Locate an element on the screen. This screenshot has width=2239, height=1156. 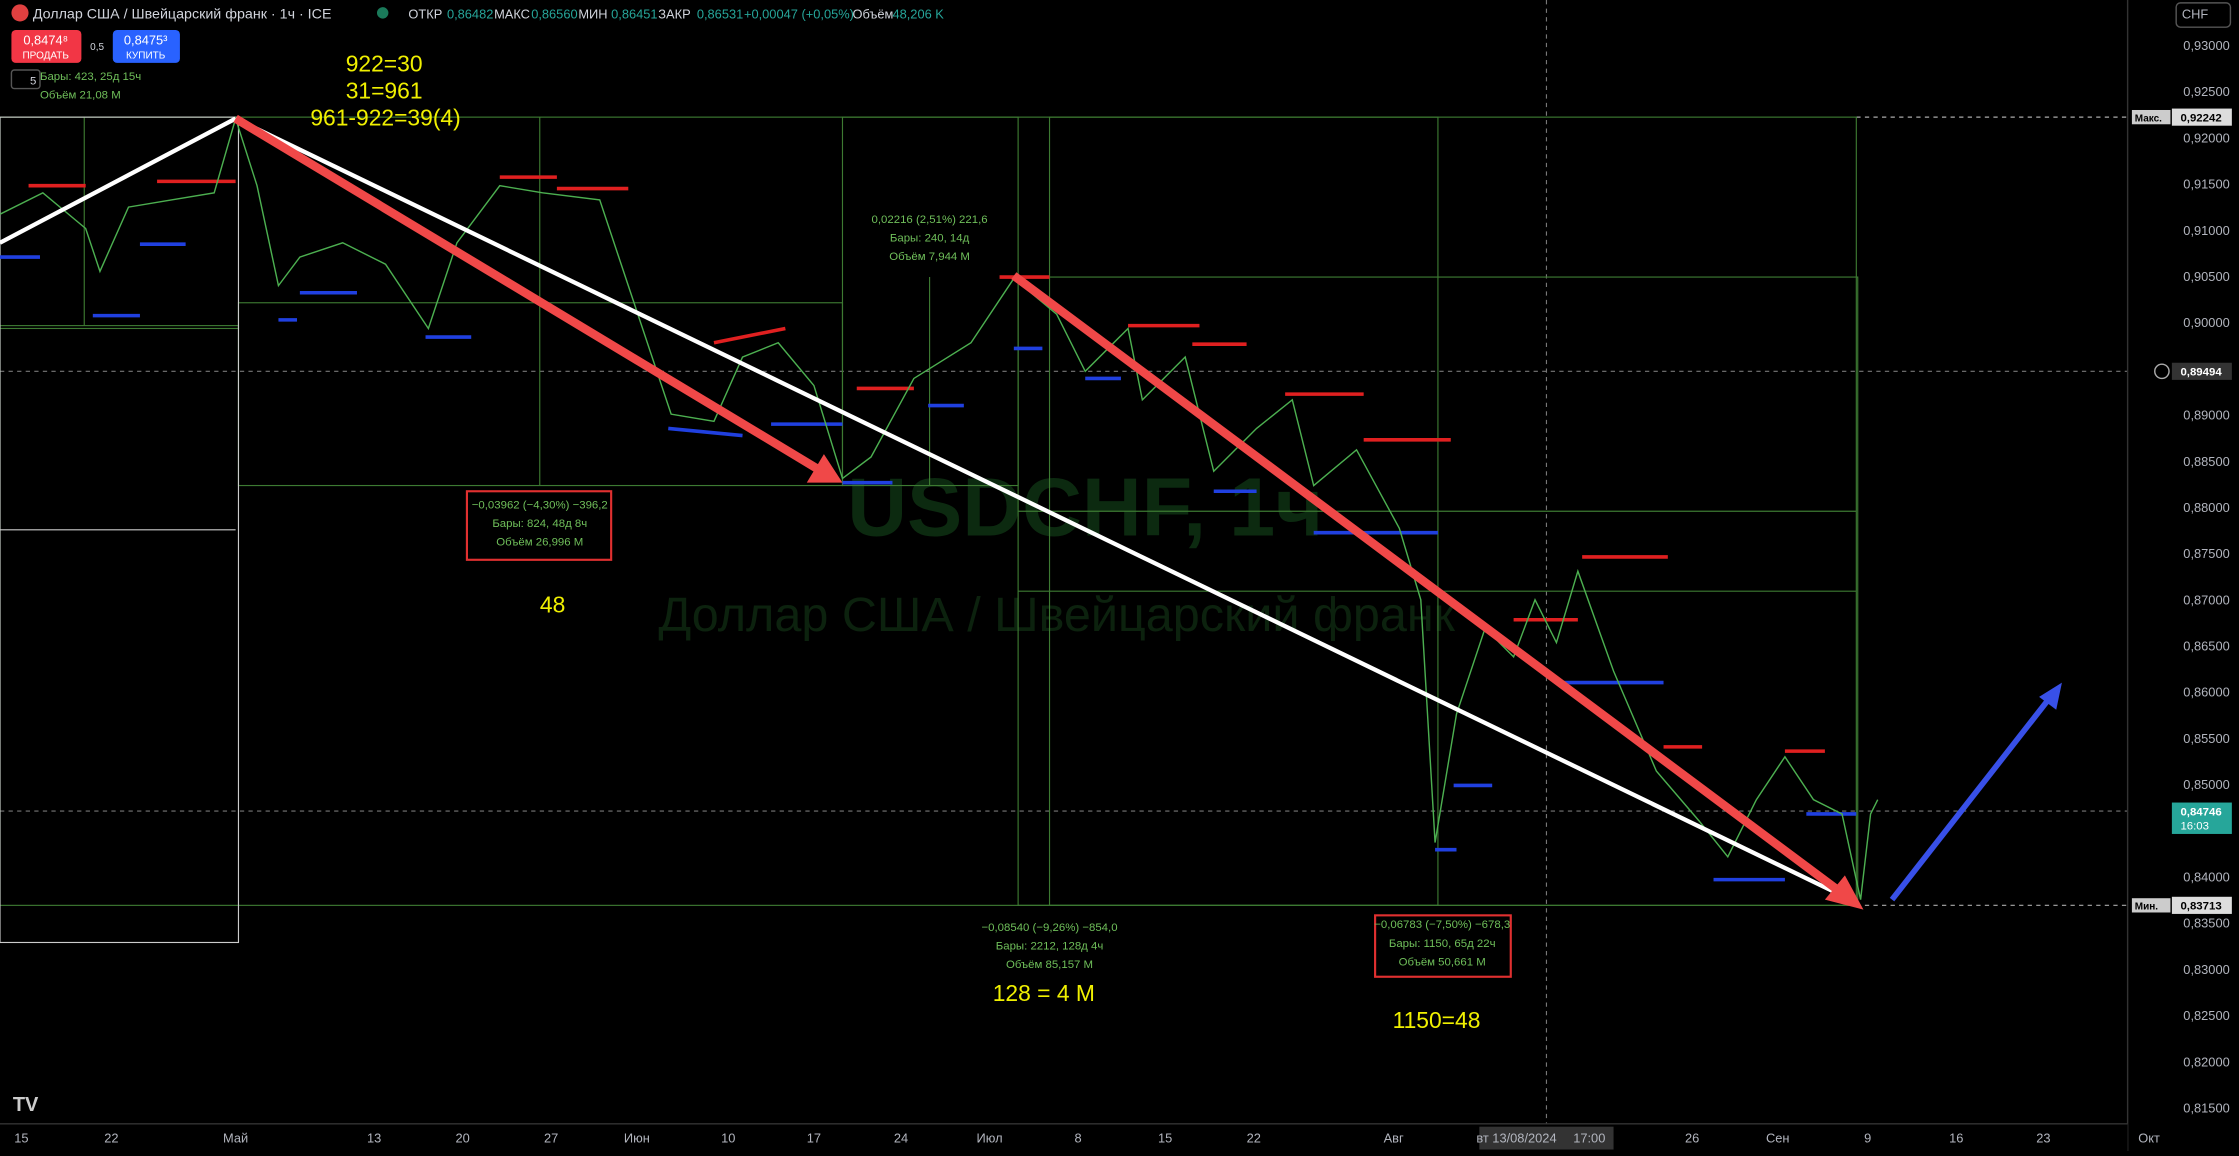
y-tick-label: 0,87000 is located at coordinates (2206, 599).